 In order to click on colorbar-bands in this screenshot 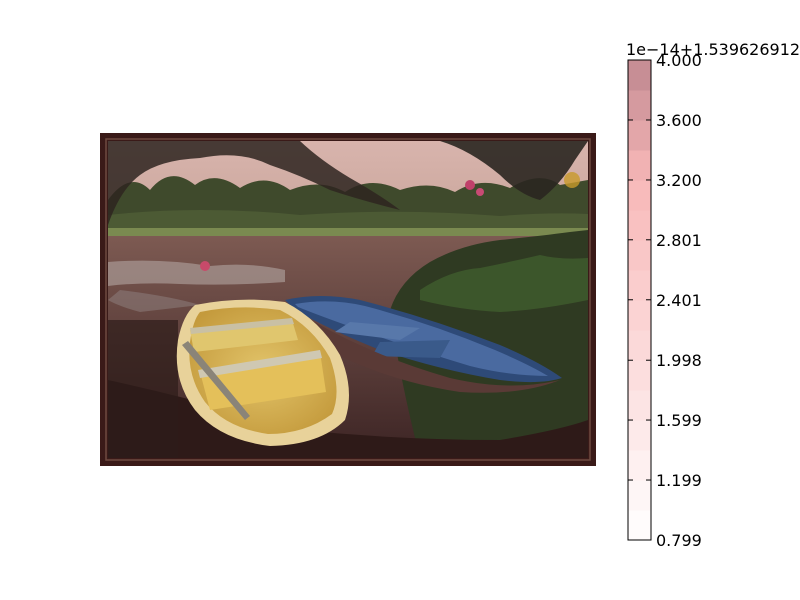, I will do `click(639, 300)`.